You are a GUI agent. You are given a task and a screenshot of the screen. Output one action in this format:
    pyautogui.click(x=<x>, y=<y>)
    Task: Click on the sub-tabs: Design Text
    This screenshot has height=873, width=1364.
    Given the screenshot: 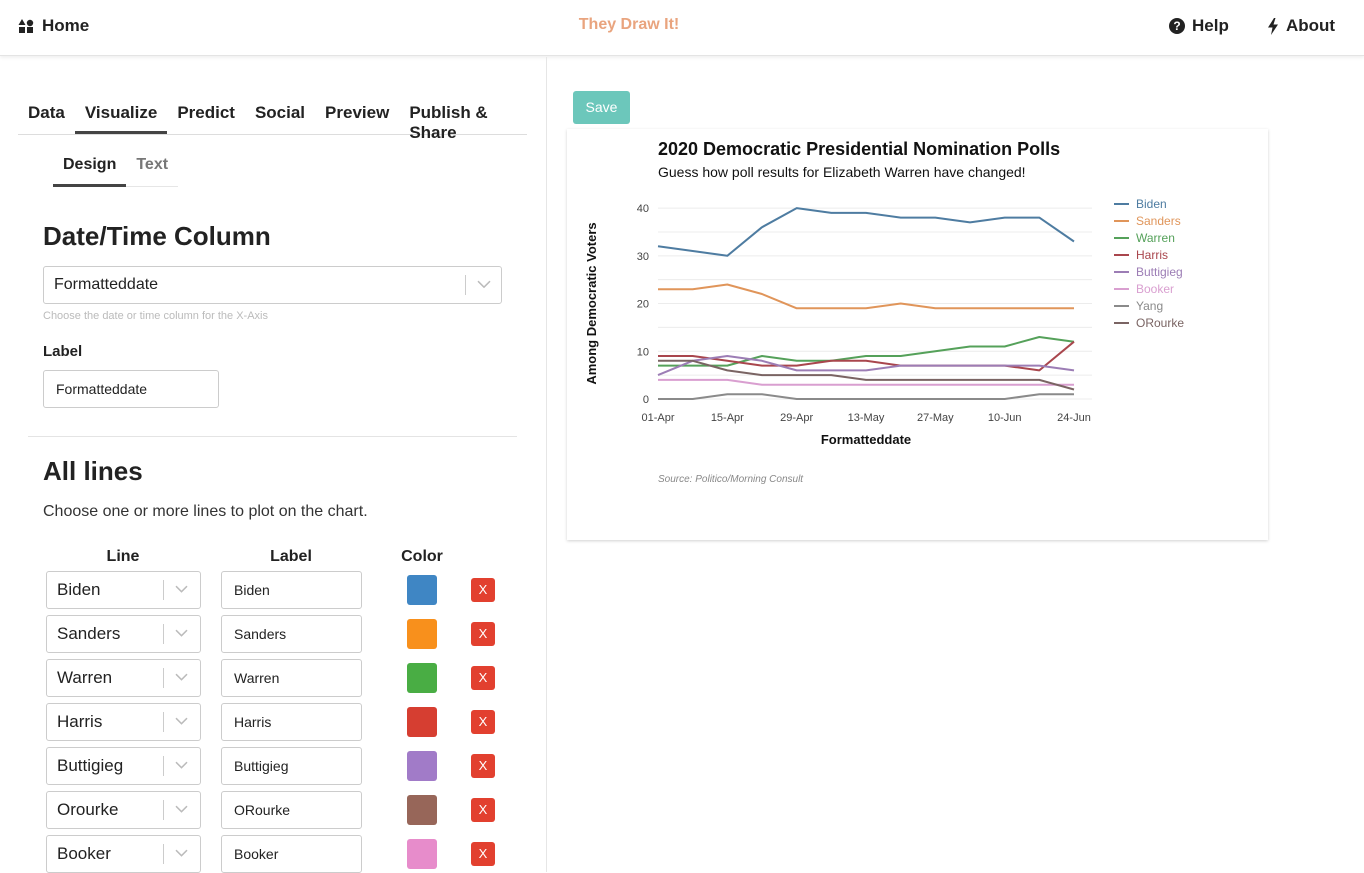 What is the action you would take?
    pyautogui.click(x=116, y=168)
    